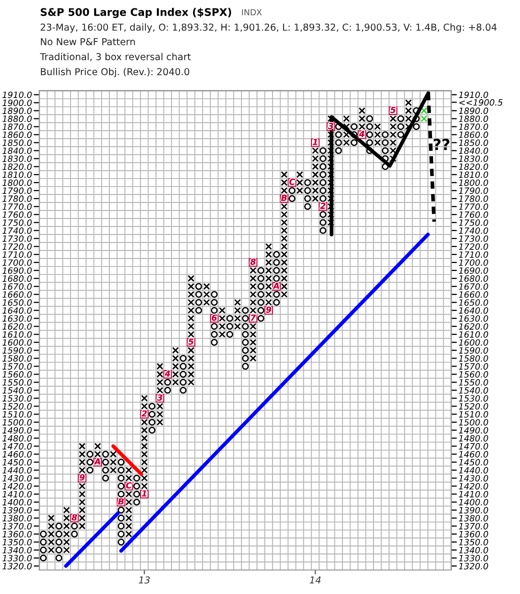  Describe the element at coordinates (17, 318) in the screenshot. I see `y-tick-label: 1630.0` at that location.